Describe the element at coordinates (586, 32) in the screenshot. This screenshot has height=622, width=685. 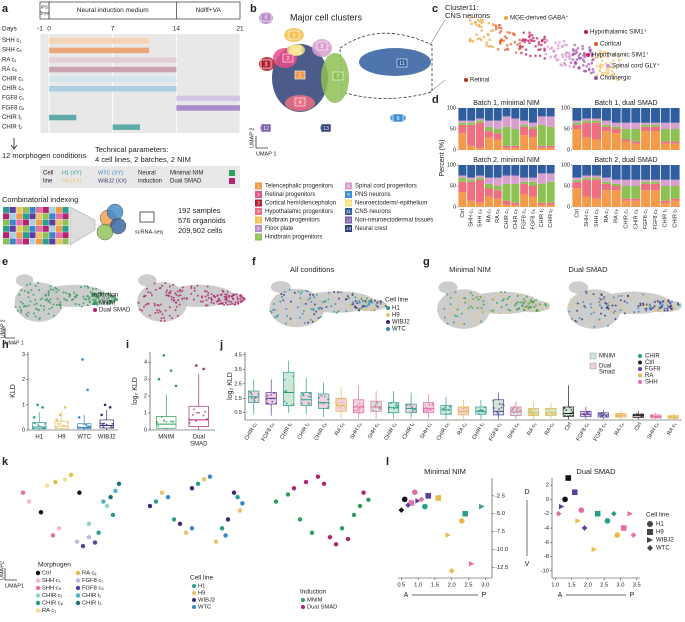
I see `label-dot` at that location.